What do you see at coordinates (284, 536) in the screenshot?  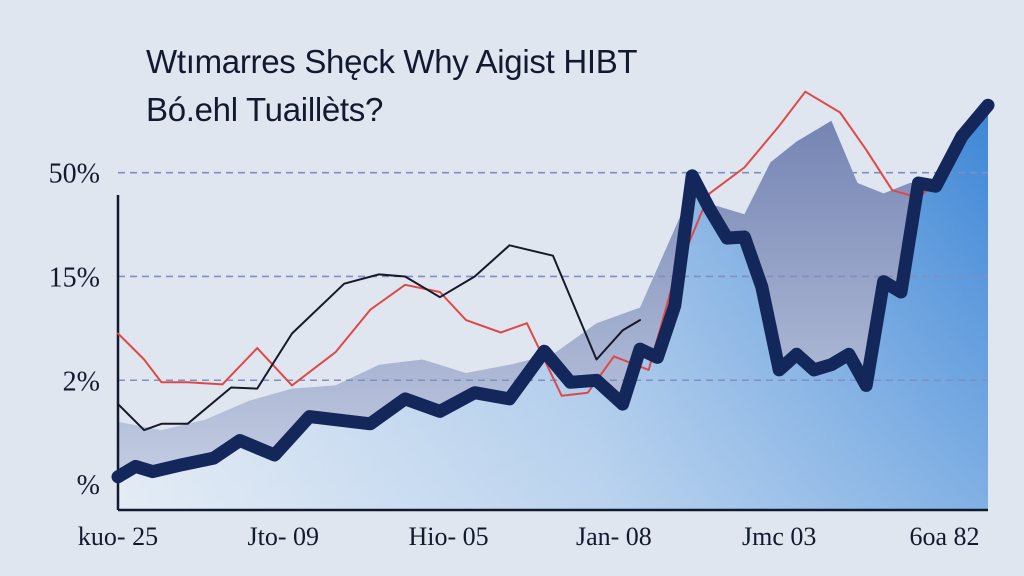 I see `x-tick-label-1: Jto- 09` at bounding box center [284, 536].